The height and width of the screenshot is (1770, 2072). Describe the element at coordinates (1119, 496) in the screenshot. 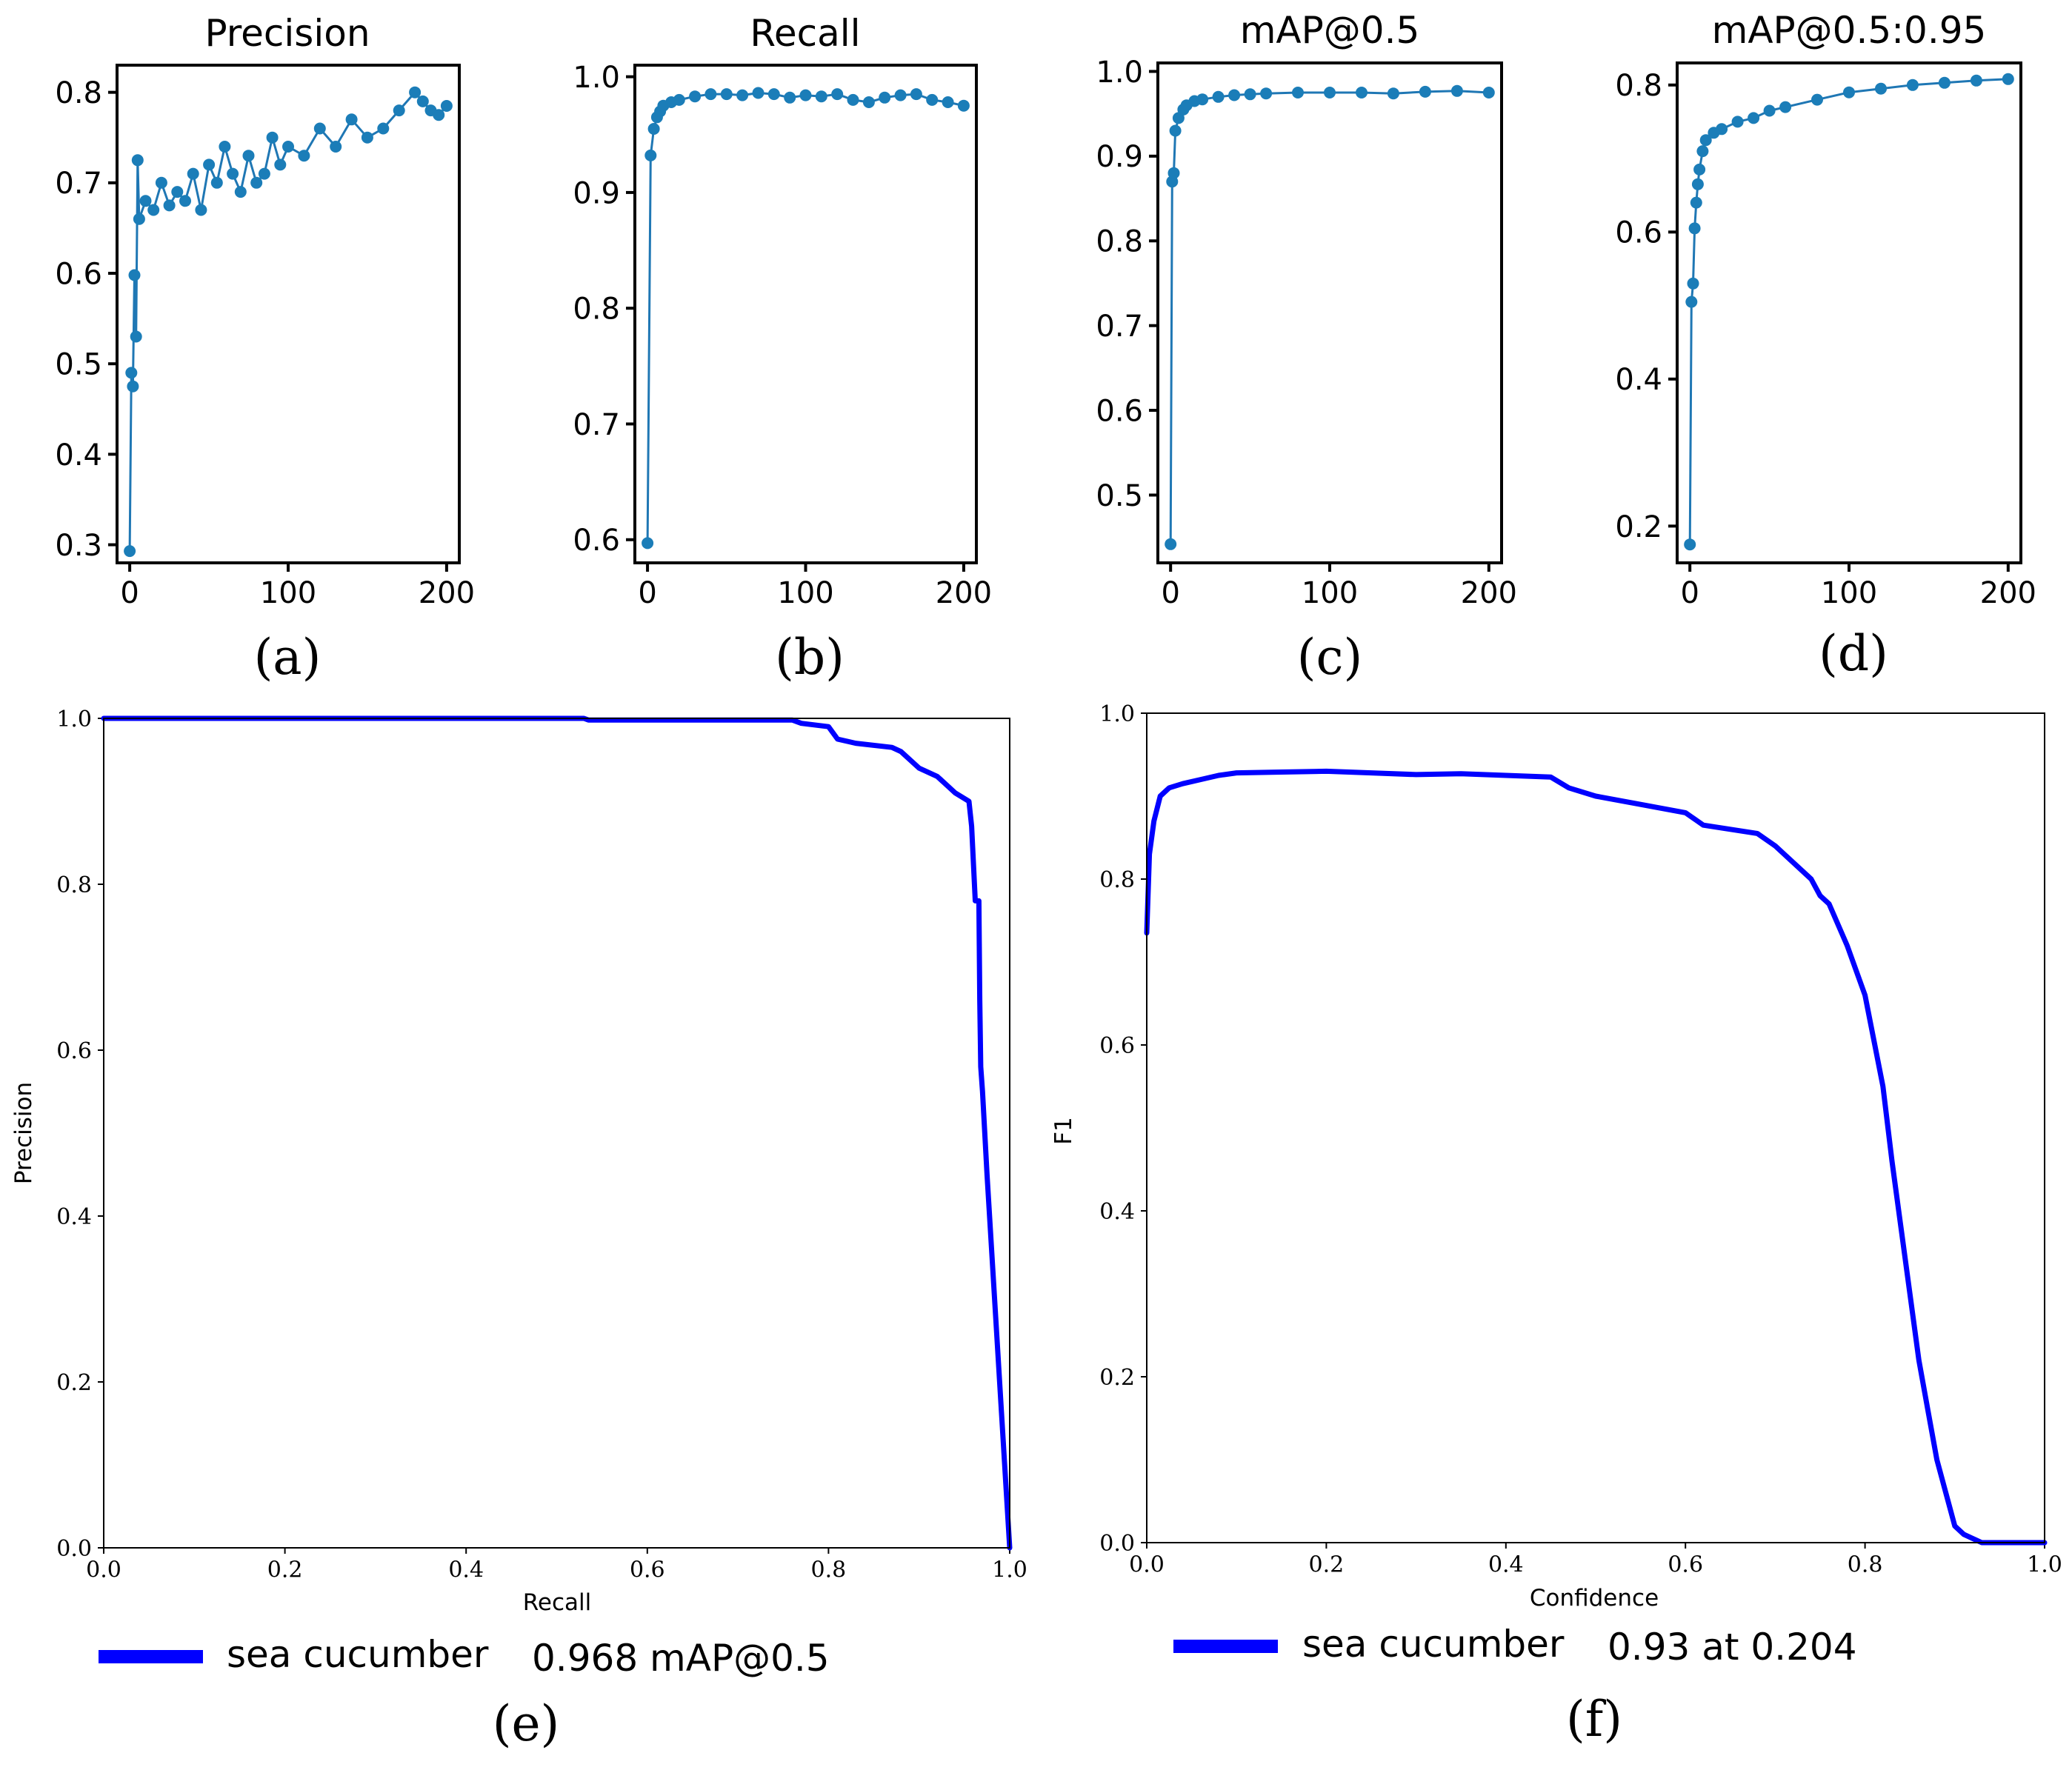

I see `chart-c-ytick-label: 0.5` at that location.